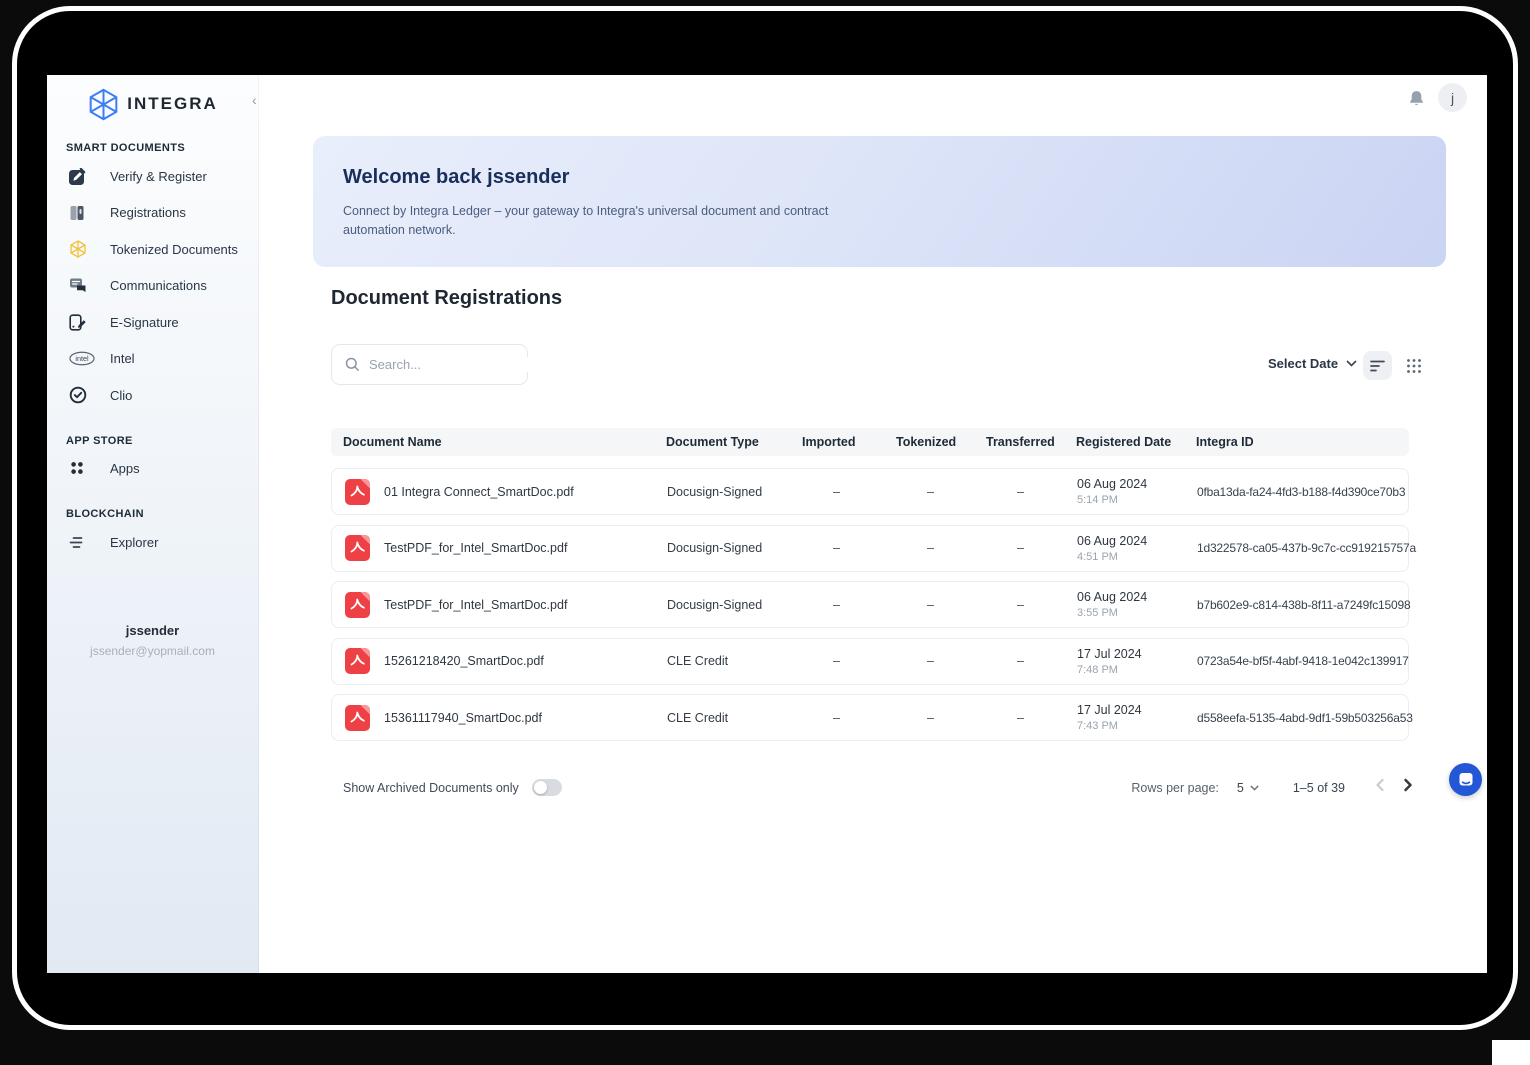  Describe the element at coordinates (476, 548) in the screenshot. I see `document-name: TestPDF_for_Intel_SmartDoc.pdf` at that location.